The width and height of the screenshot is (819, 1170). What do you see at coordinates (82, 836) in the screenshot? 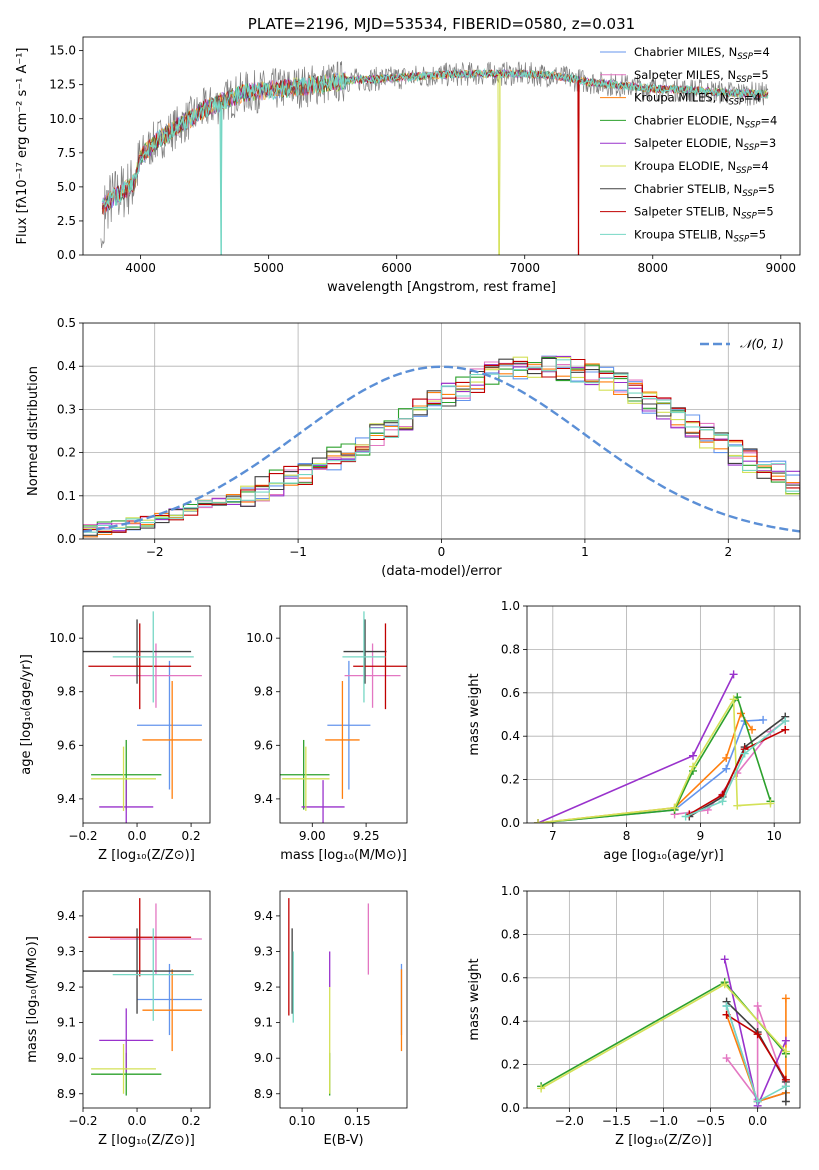
I see `x-tick-label: −0.2` at bounding box center [82, 836].